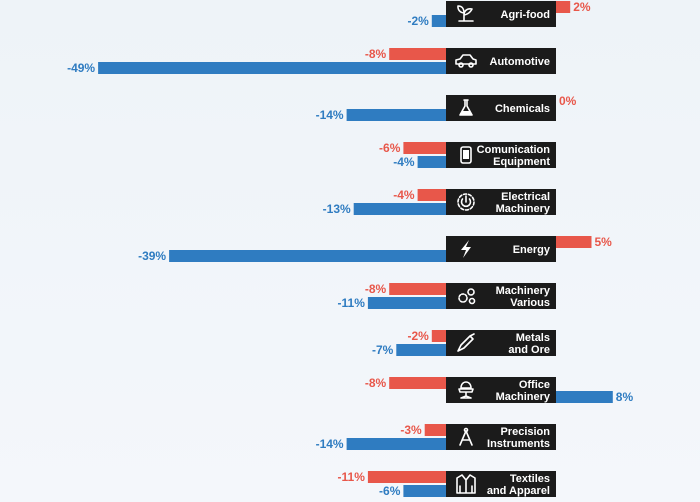 Image resolution: width=700 pixels, height=502 pixels. I want to click on tool-icon, so click(466, 342).